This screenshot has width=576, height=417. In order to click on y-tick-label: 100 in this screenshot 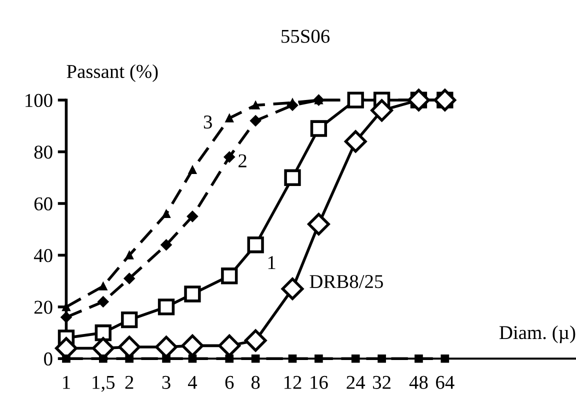, I will do `click(39, 101)`.